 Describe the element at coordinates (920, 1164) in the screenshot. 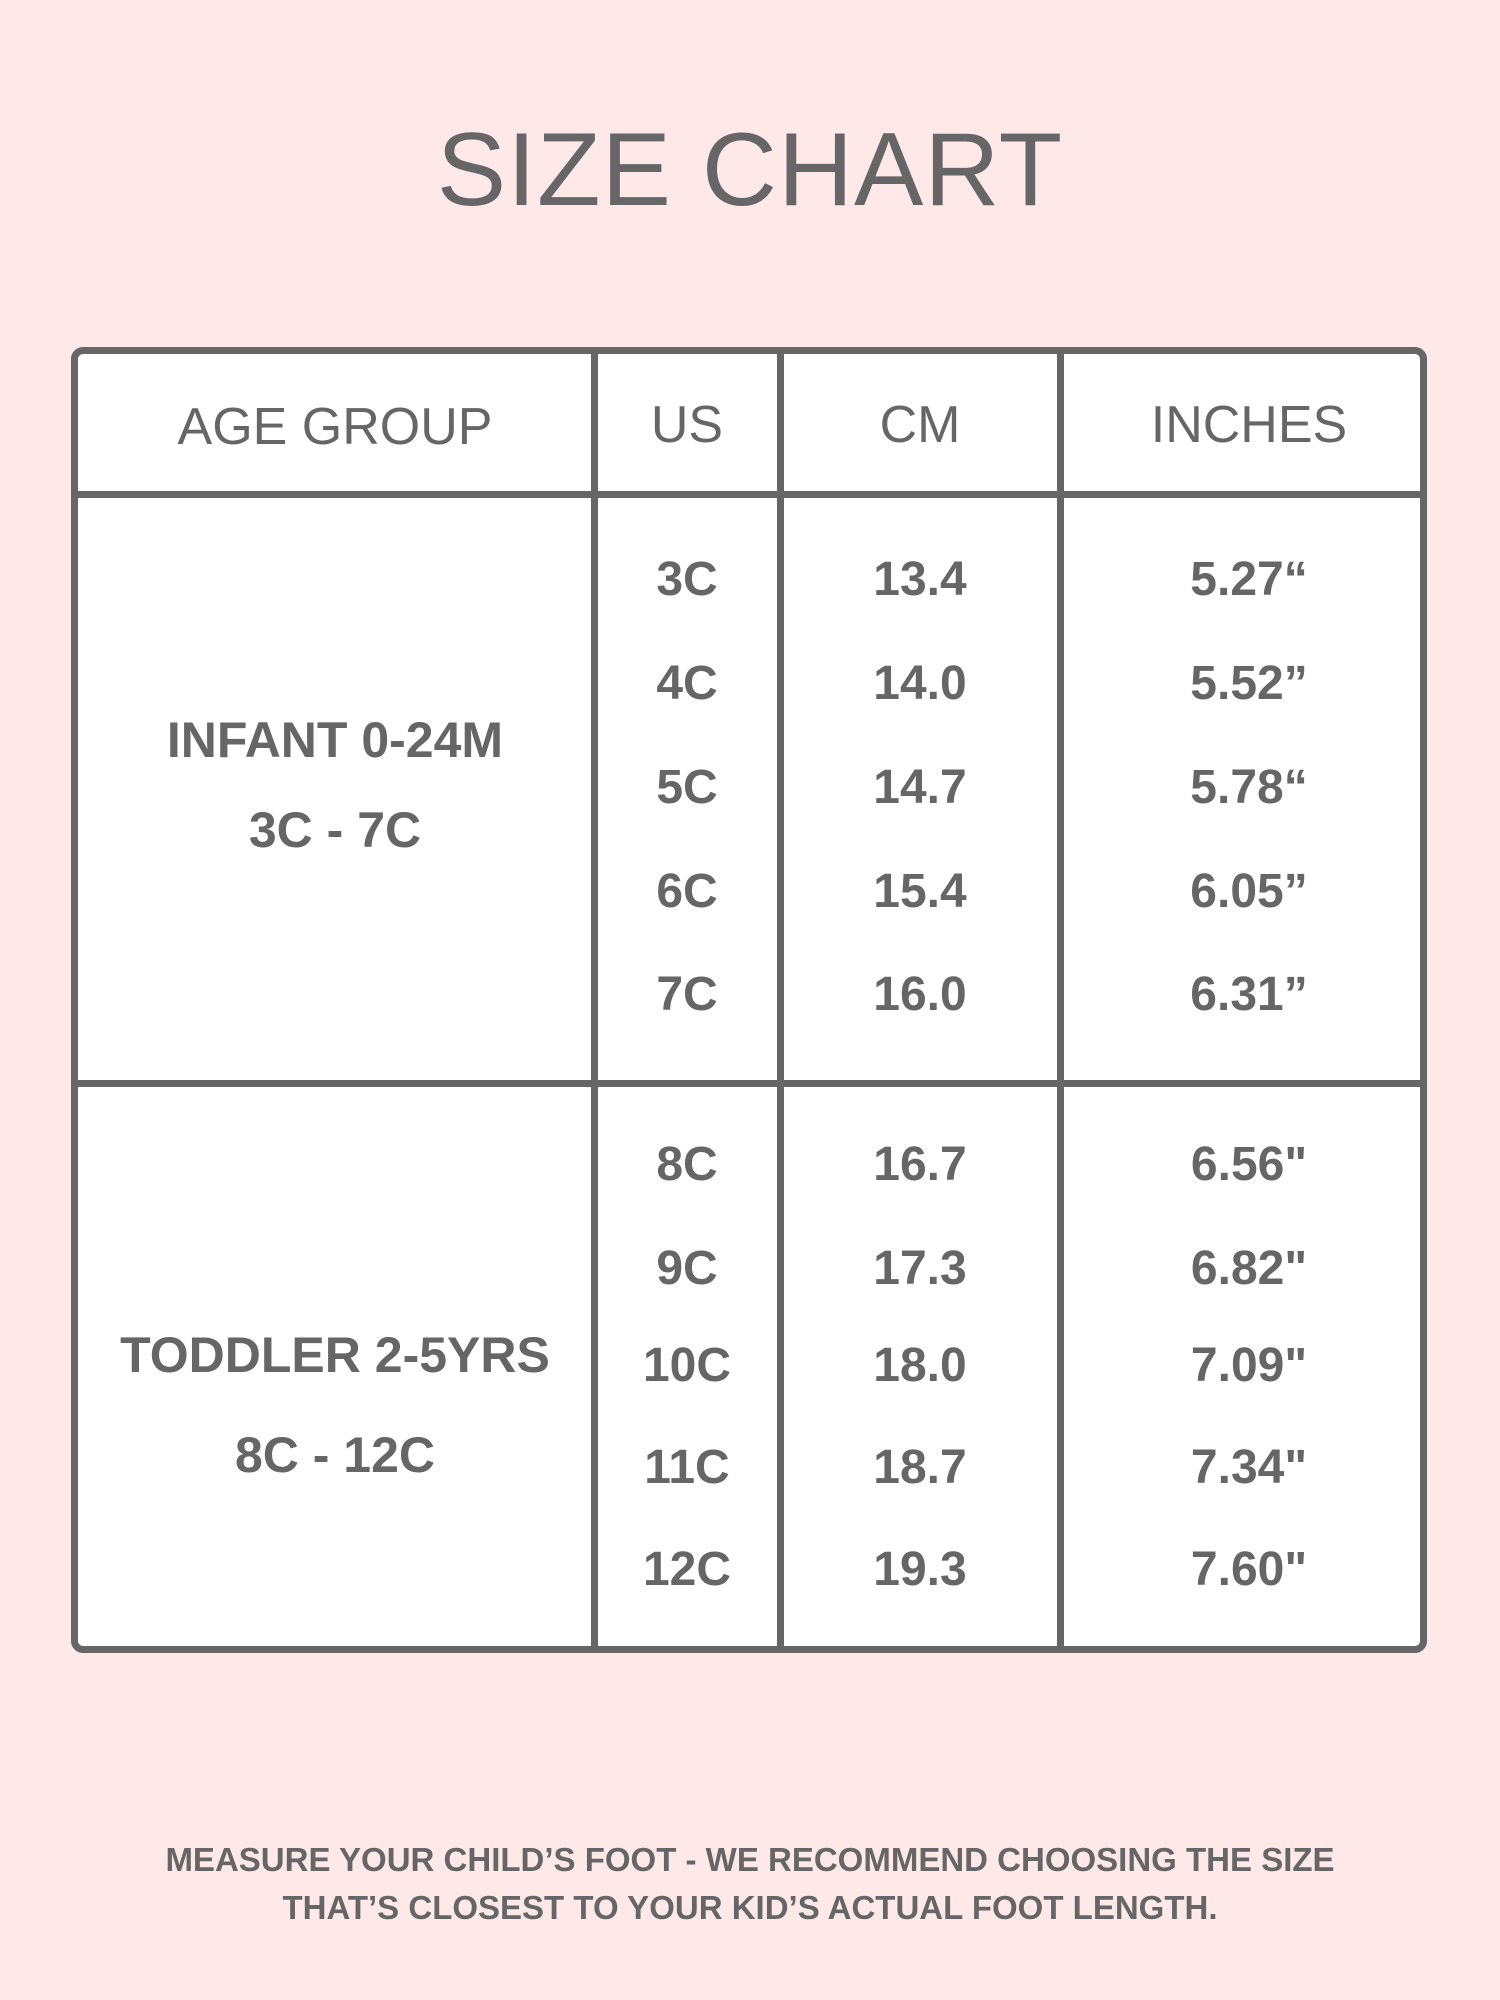

I see `cell-cm: 16.7` at that location.